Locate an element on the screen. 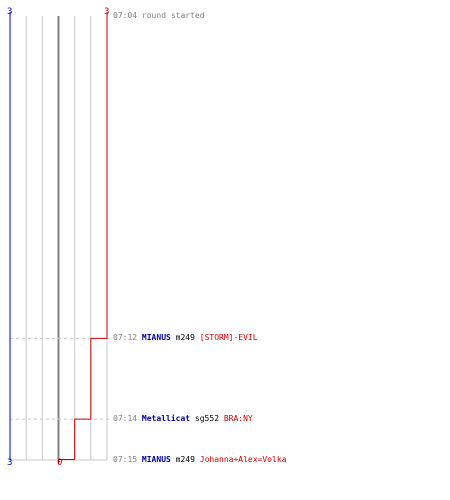 This screenshot has width=450, height=500. axis-label-bottom-center: 0 is located at coordinates (60, 463).